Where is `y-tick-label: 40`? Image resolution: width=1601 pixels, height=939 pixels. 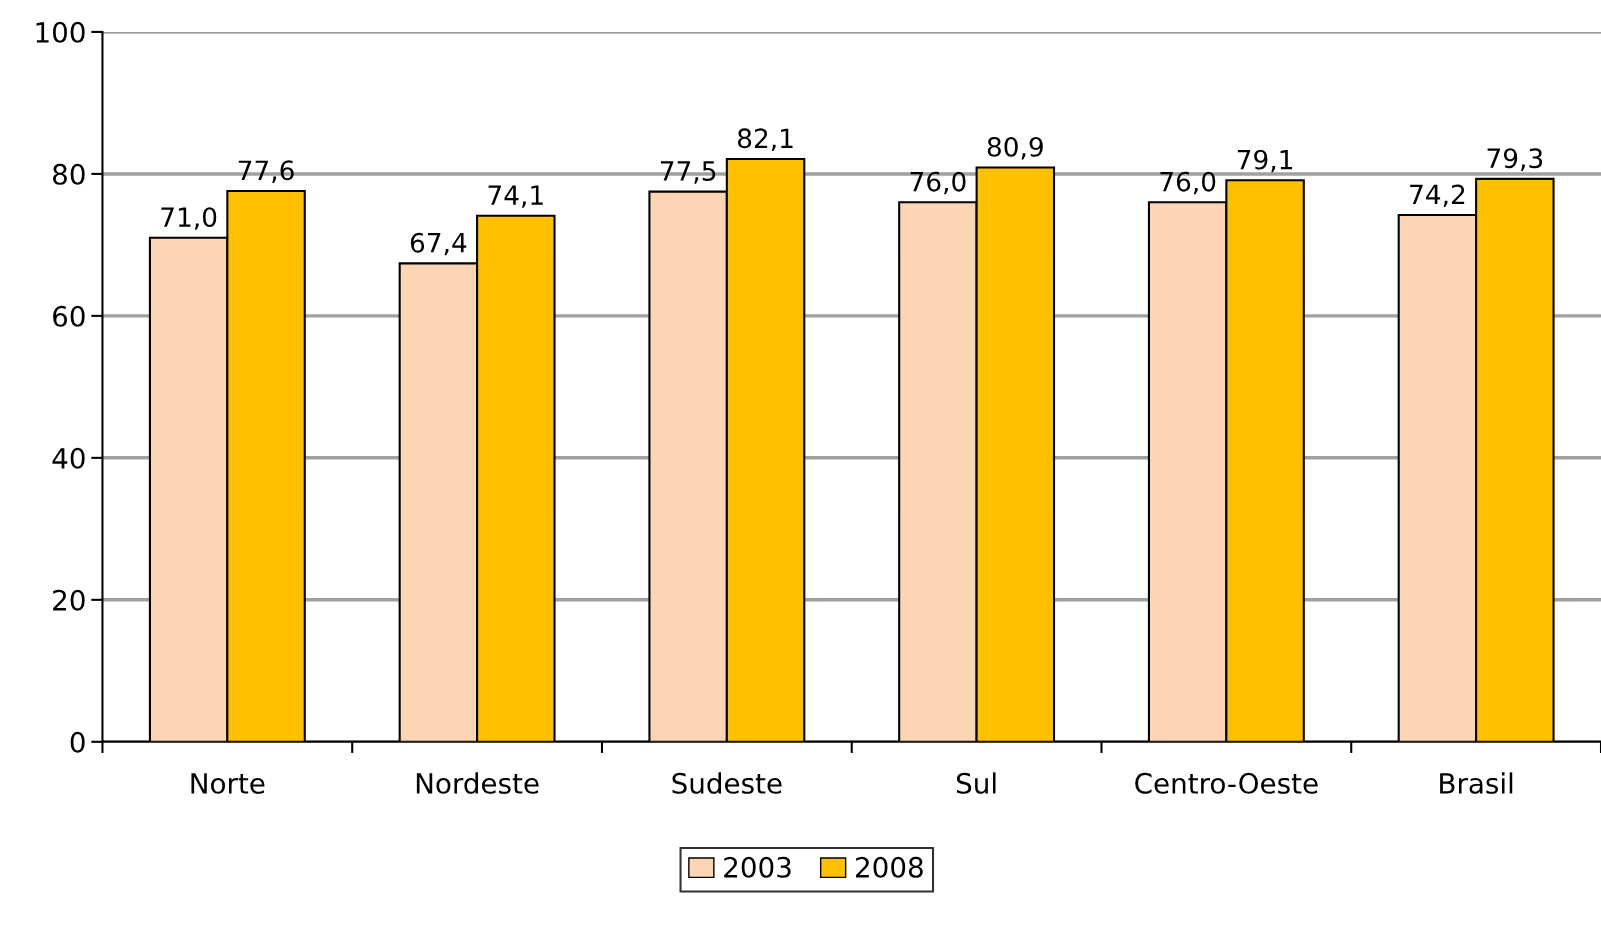
y-tick-label: 40 is located at coordinates (68, 458).